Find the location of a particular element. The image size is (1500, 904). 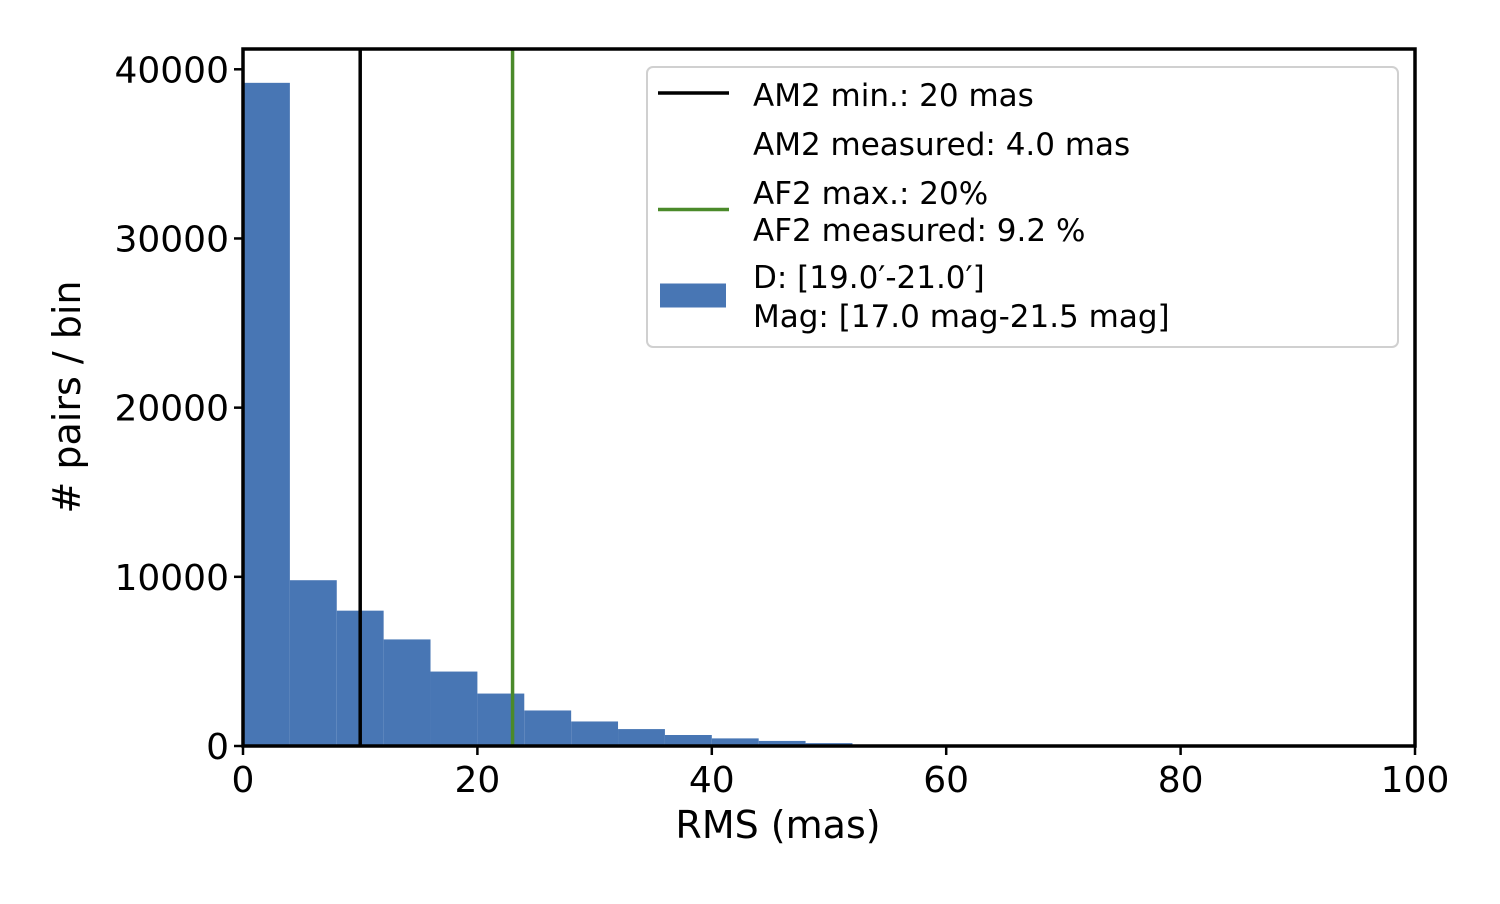

legend-patch-marker is located at coordinates (693, 296).